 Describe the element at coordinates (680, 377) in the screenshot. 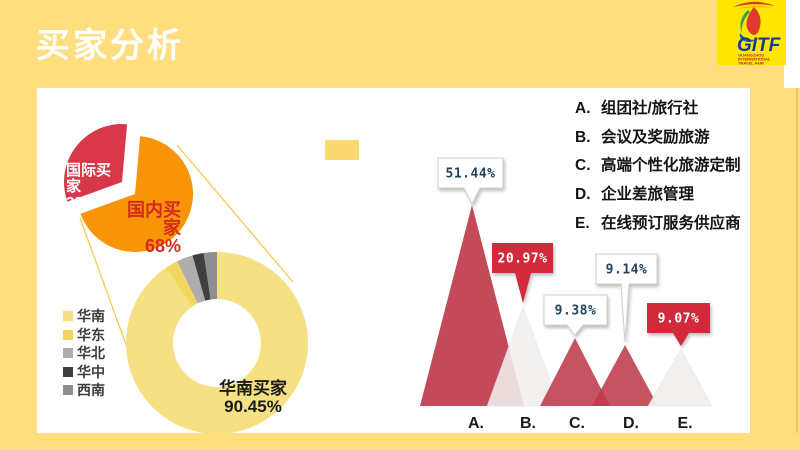

I see `triangle-e` at that location.